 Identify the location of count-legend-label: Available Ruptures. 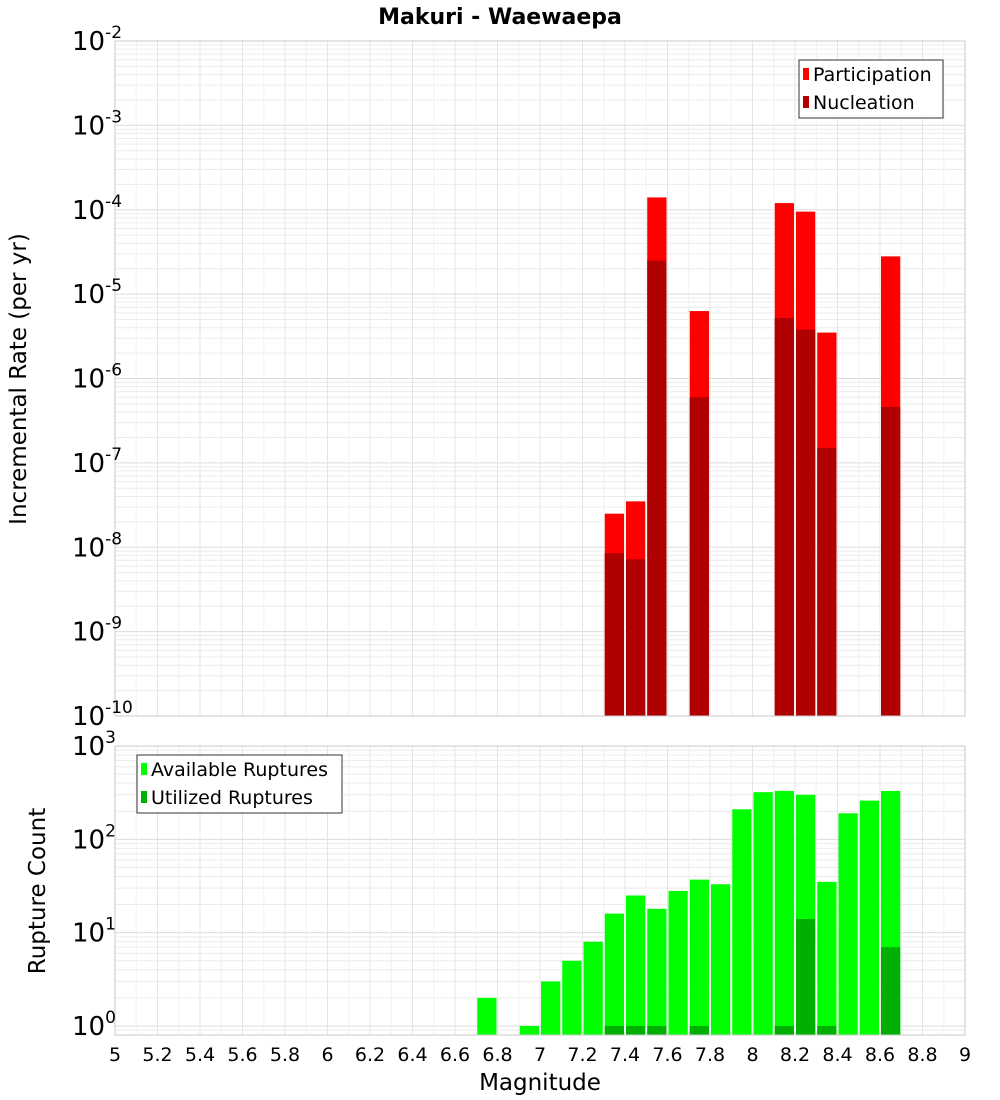
(239, 770).